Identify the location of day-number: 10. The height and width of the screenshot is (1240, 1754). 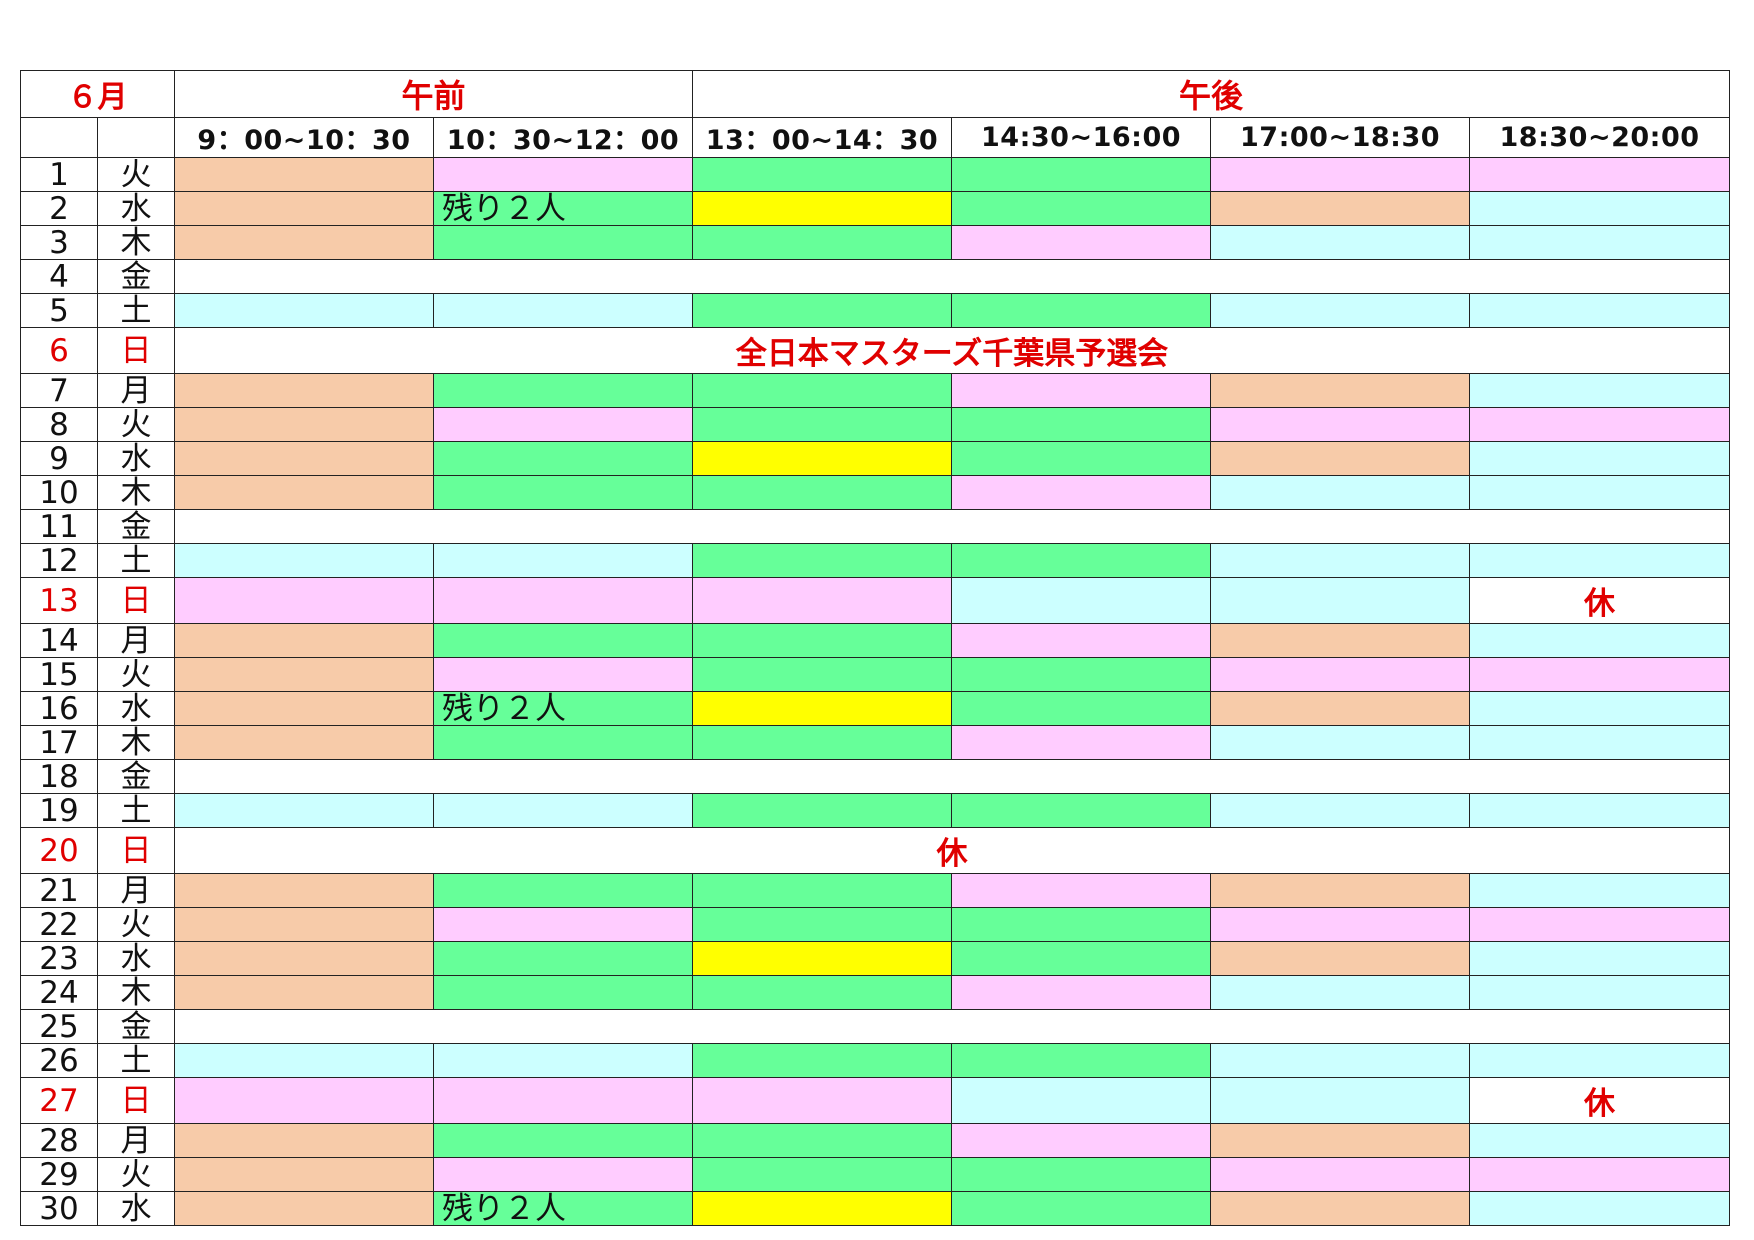
(59, 492).